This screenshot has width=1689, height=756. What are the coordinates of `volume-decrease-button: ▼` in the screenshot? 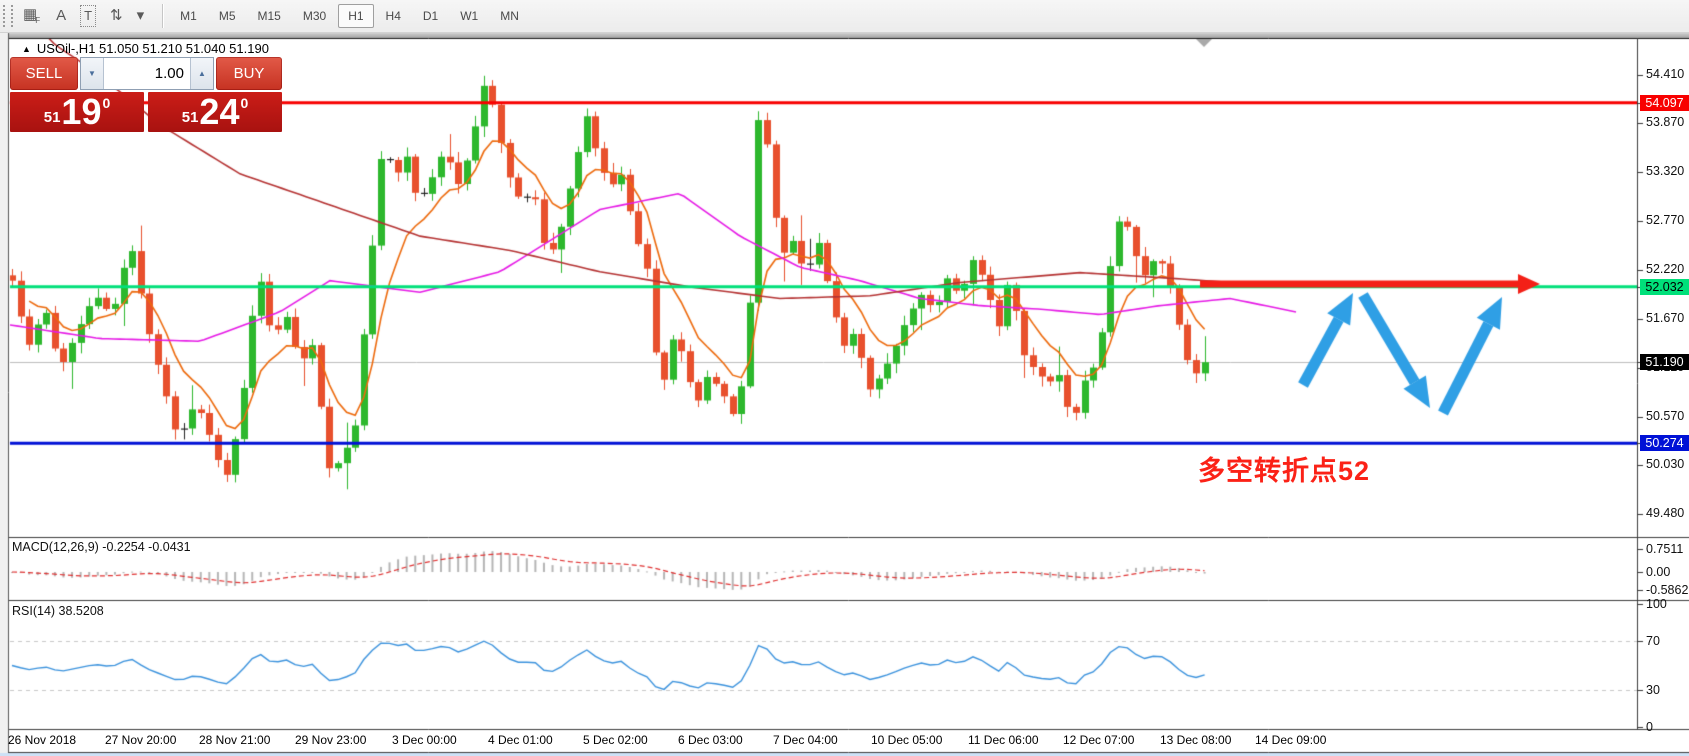 It's located at (92, 73).